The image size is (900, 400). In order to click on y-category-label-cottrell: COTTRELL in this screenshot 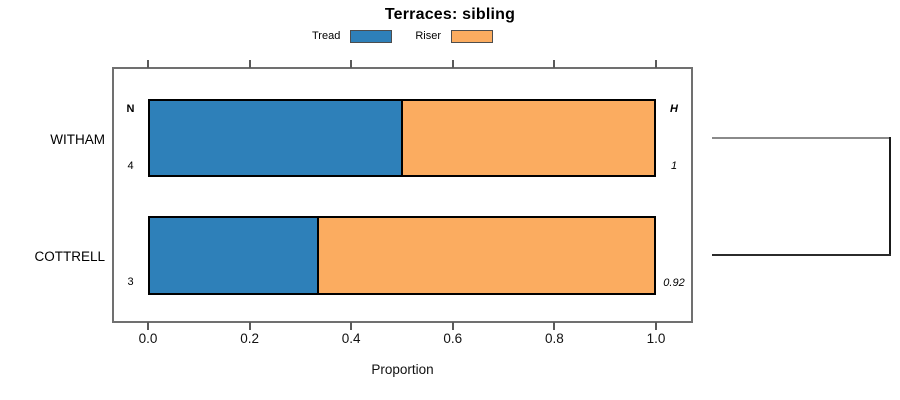, I will do `click(69, 256)`.